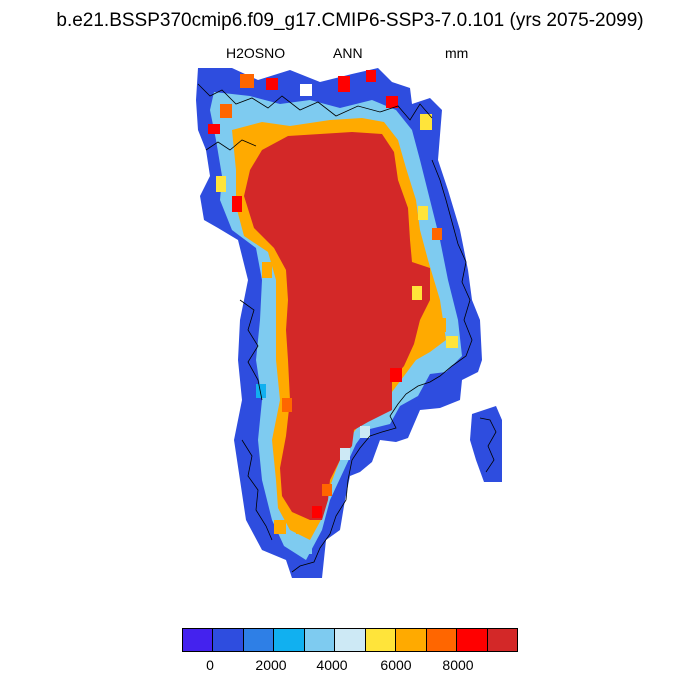 This screenshot has height=700, width=700. I want to click on map-east-island, so click(486, 444).